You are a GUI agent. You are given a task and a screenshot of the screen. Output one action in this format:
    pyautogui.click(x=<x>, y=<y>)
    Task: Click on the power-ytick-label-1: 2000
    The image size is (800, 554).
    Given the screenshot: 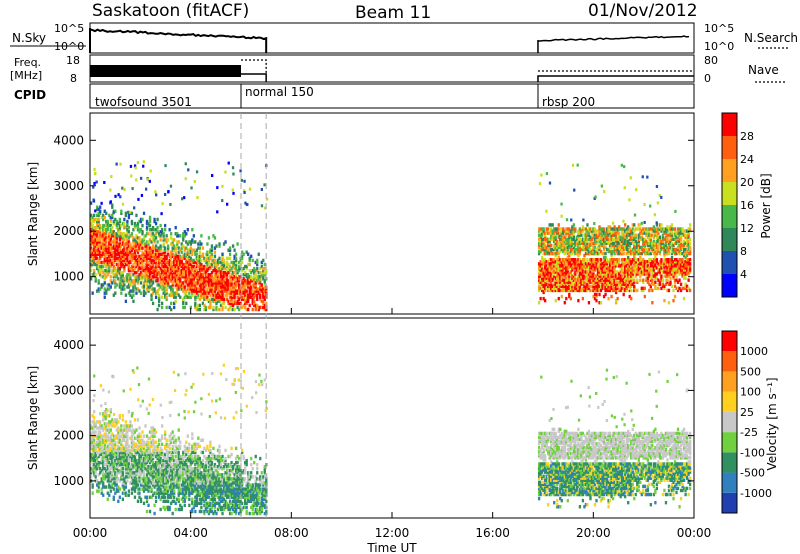 What is the action you would take?
    pyautogui.click(x=68, y=231)
    